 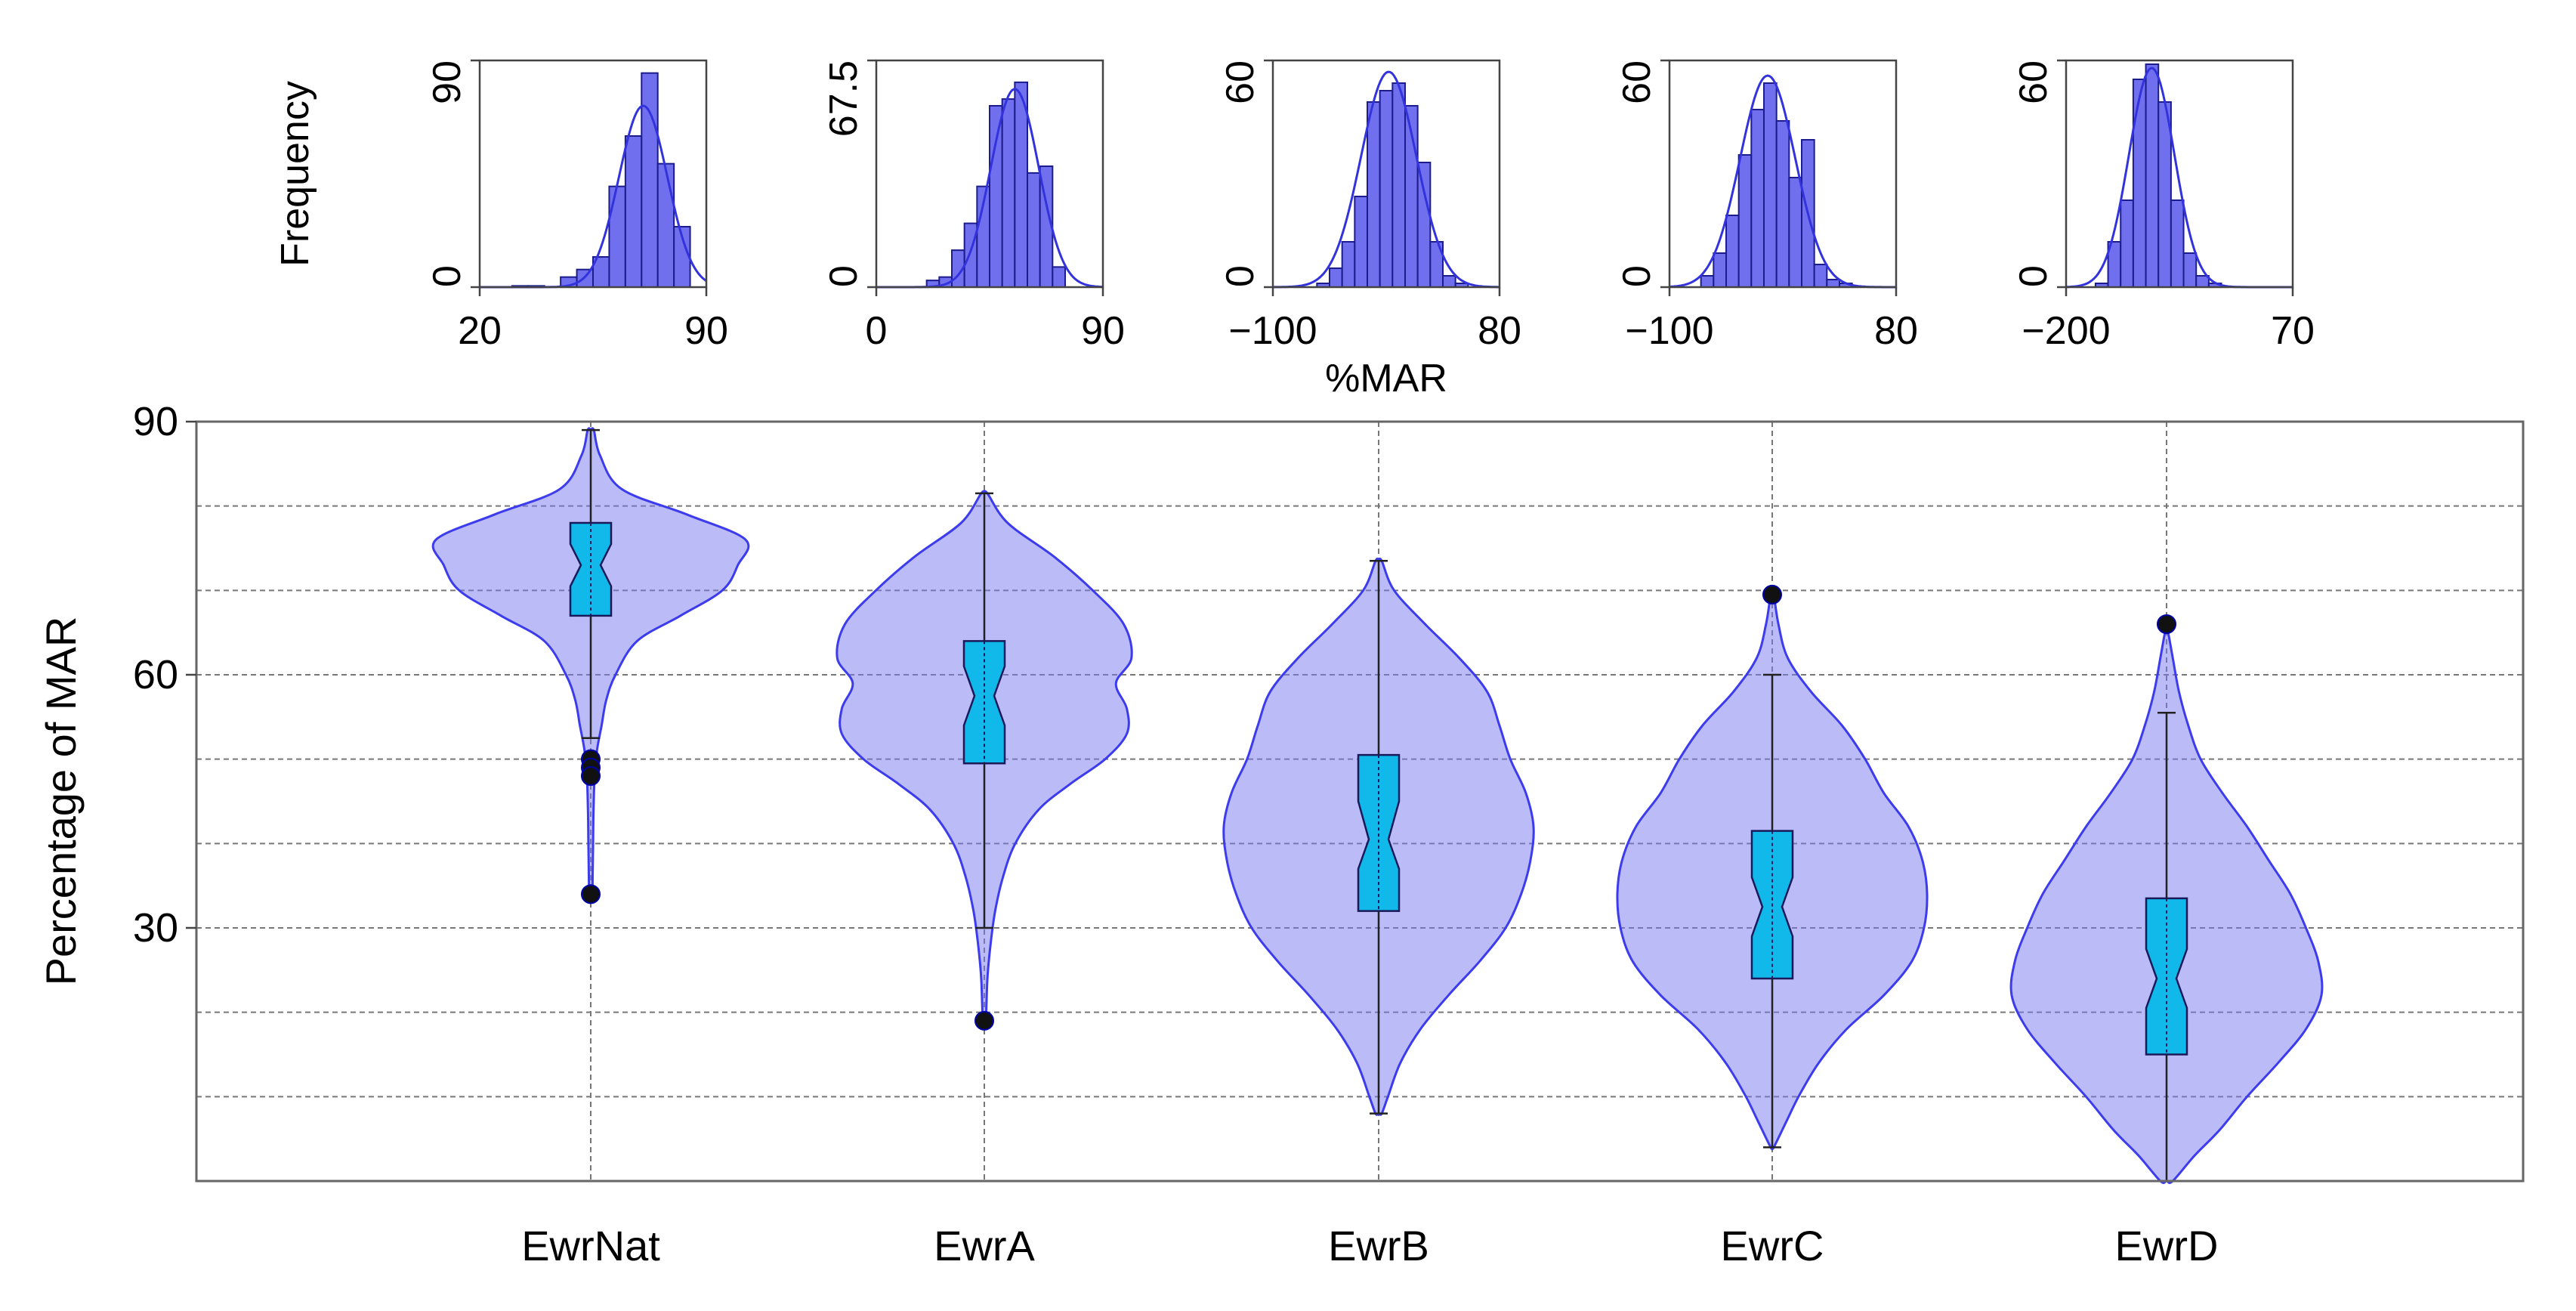 What do you see at coordinates (590, 1245) in the screenshot?
I see `category-label: EwrNat` at bounding box center [590, 1245].